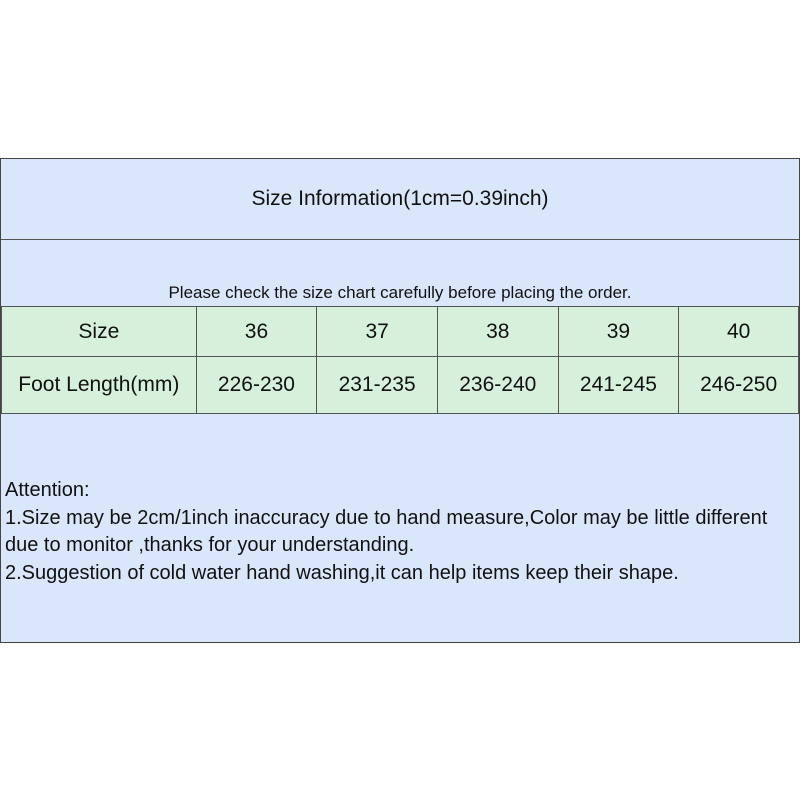 This screenshot has width=800, height=800. What do you see at coordinates (738, 331) in the screenshot?
I see `table-cell: 40` at bounding box center [738, 331].